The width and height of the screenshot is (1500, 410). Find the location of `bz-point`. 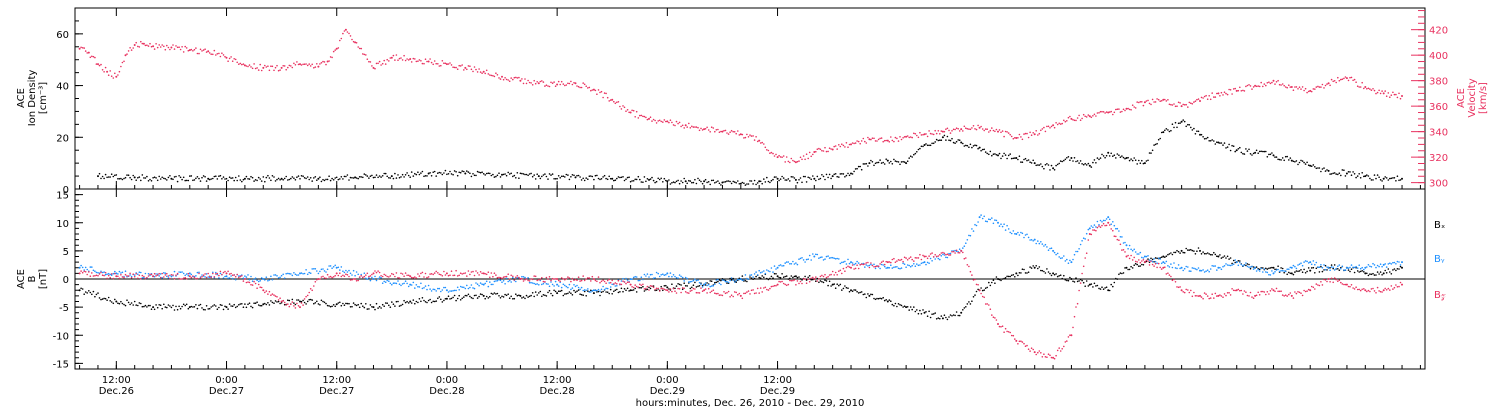

bz-point is located at coordinates (355, 279).